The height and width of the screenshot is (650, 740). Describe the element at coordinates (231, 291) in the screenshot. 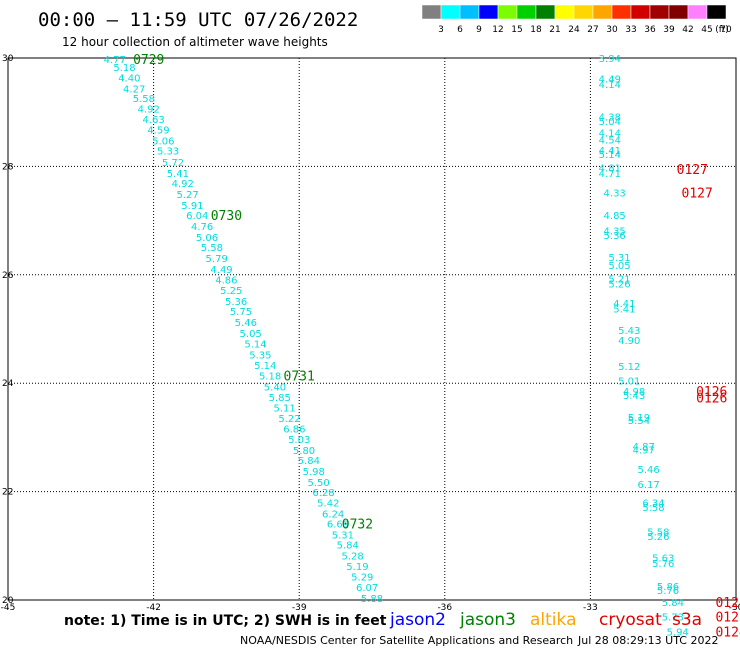

I see `swh-value: 5.25` at that location.